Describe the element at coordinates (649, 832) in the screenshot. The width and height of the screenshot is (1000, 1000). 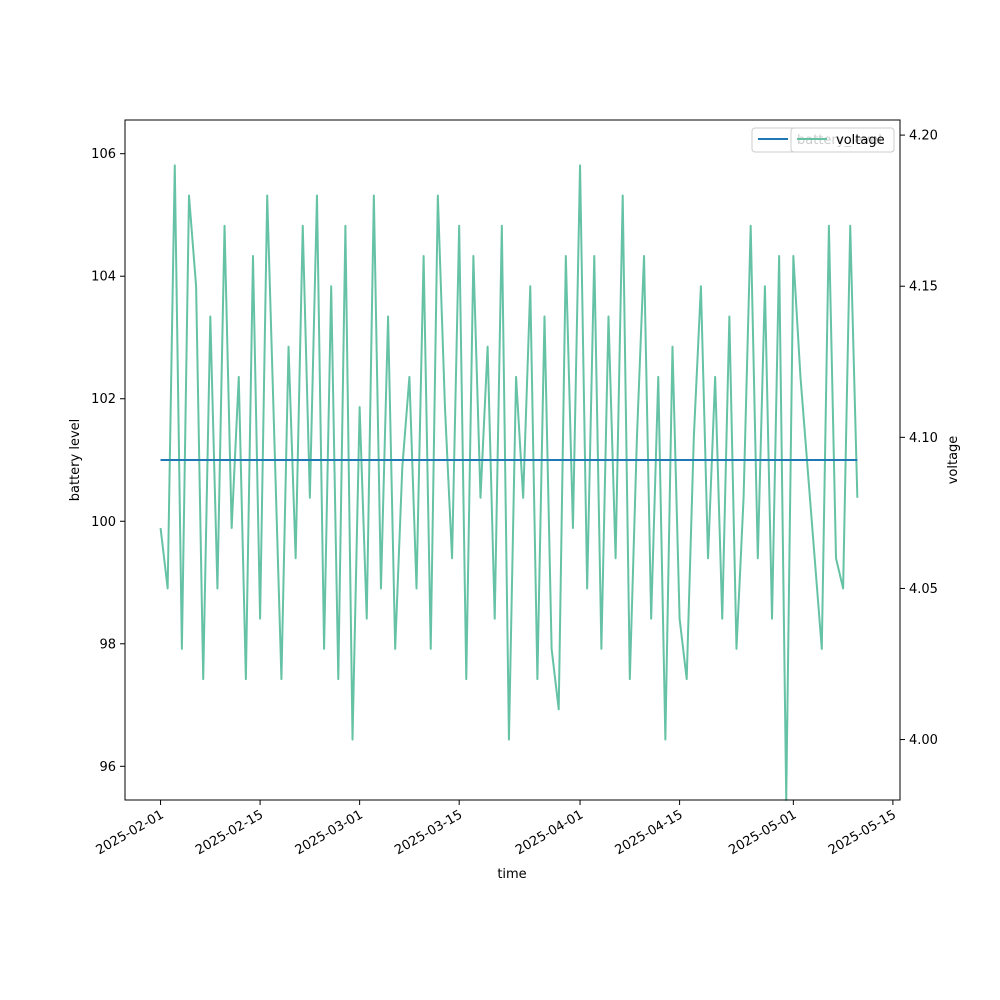
I see `x-tick-label: 2025-04-15` at that location.